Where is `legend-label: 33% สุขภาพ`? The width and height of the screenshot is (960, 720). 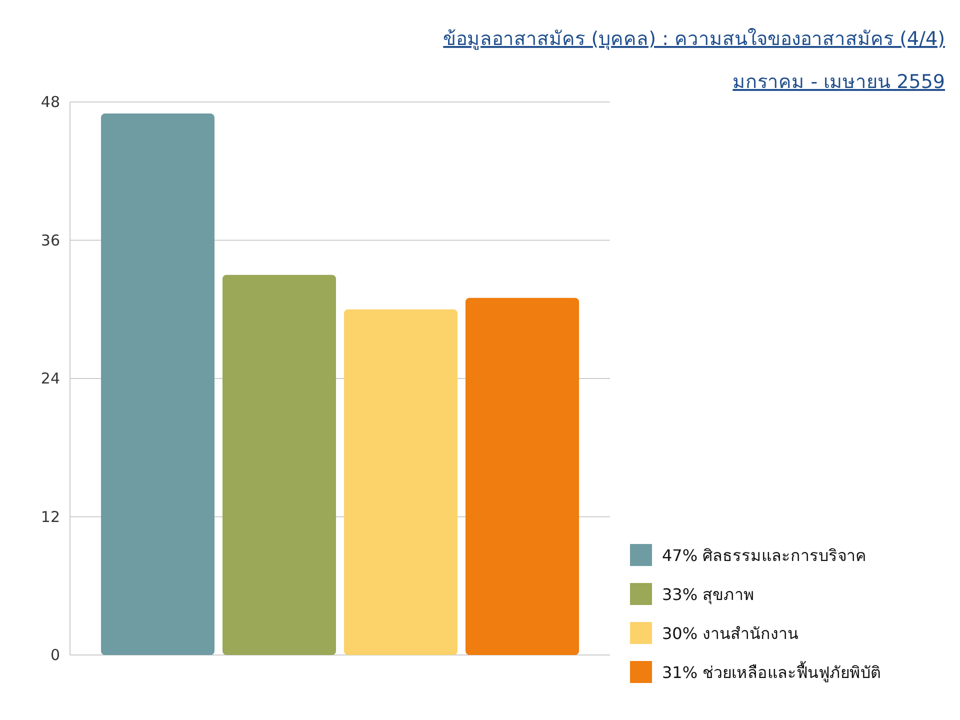 legend-label: 33% สุขภาพ is located at coordinates (708, 595).